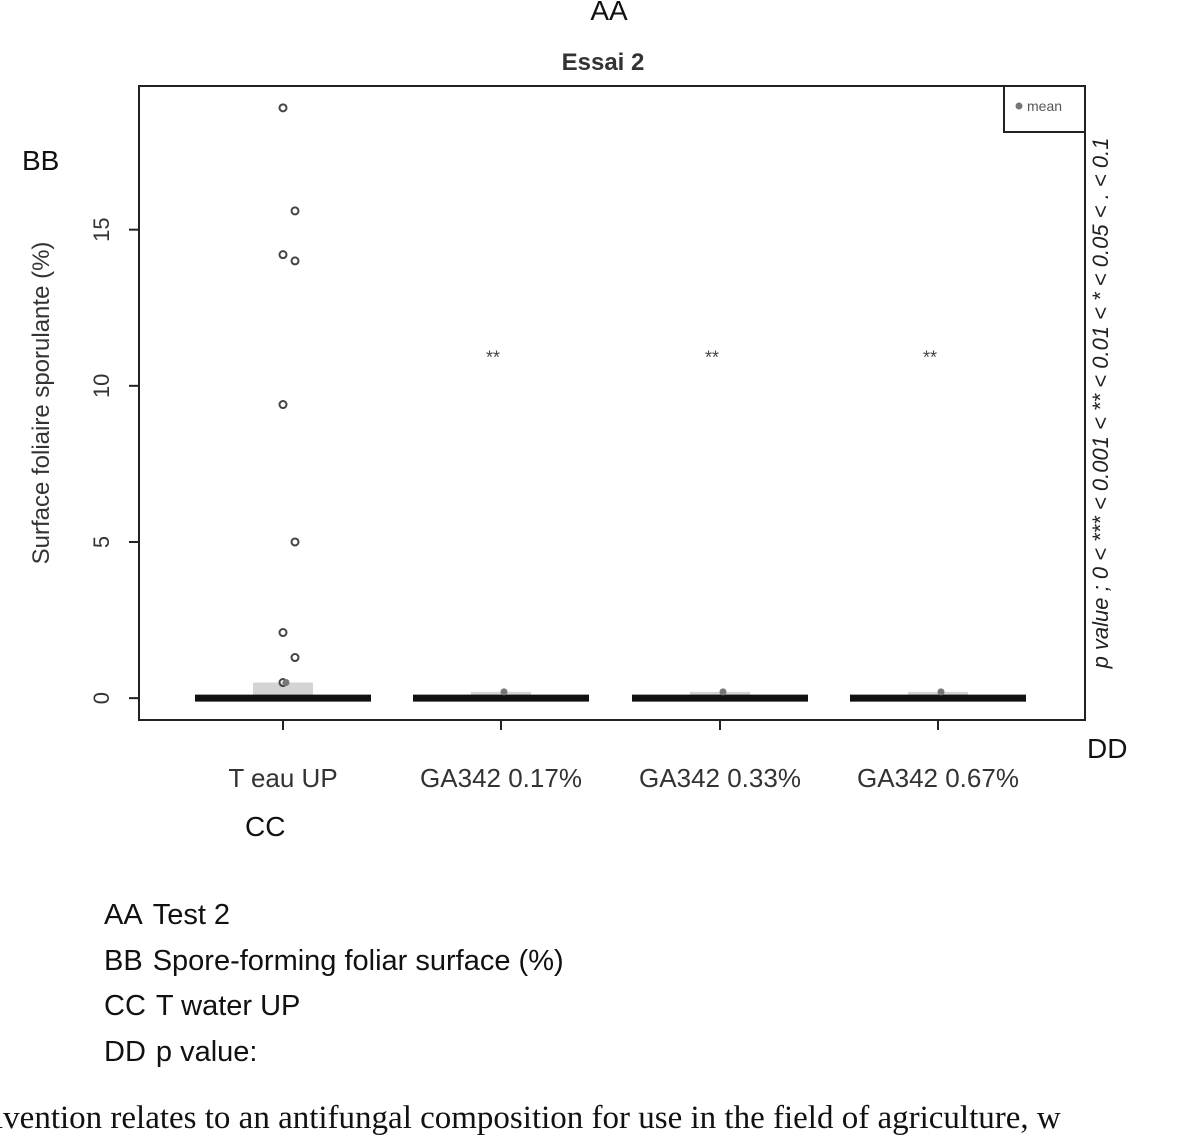 The height and width of the screenshot is (1138, 1183). I want to click on significance-marks: ** ** **, so click(711, 358).